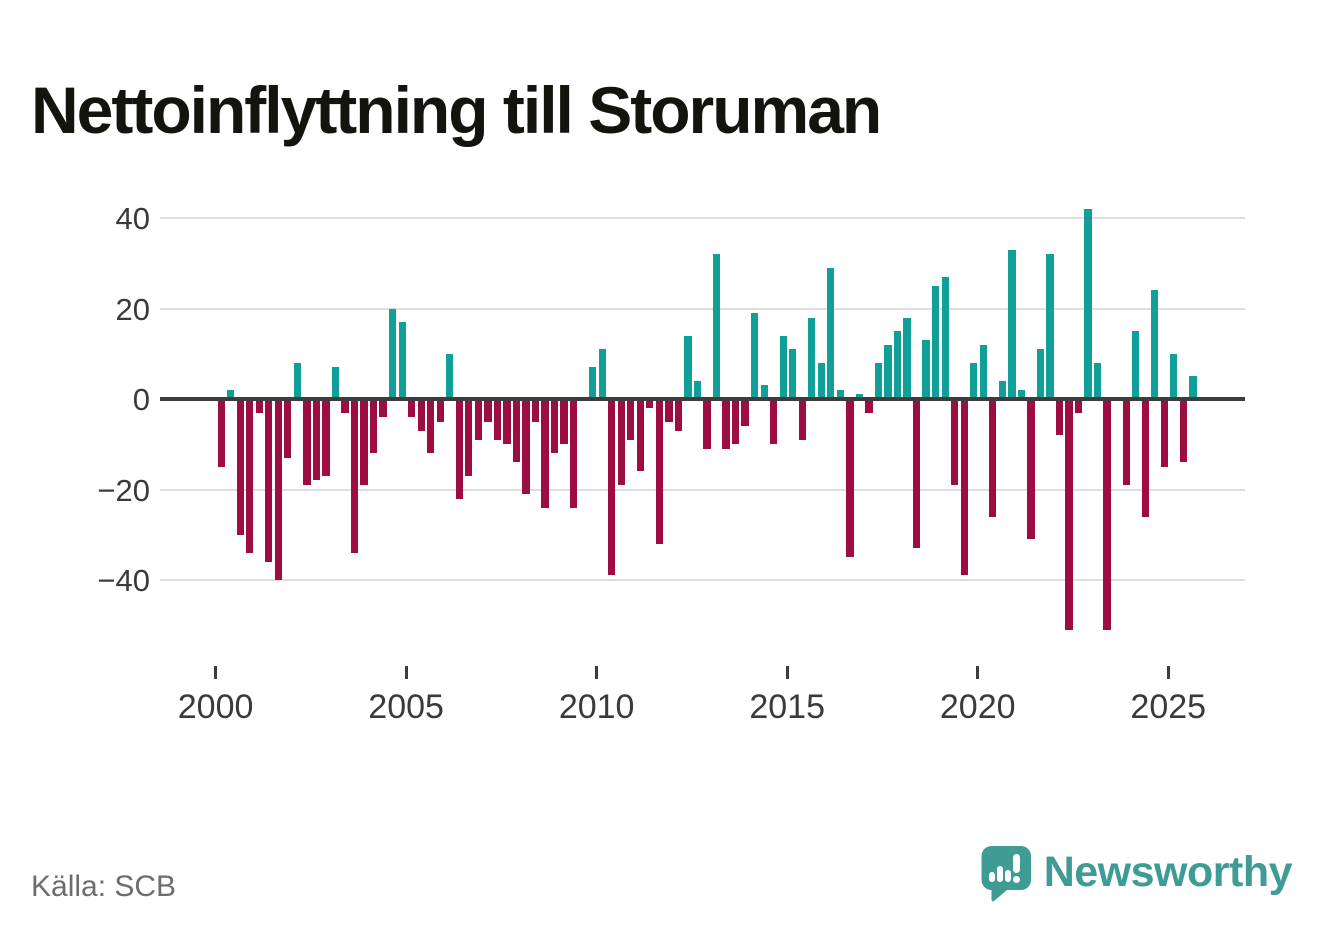 Image resolution: width=1322 pixels, height=939 pixels. I want to click on bar-2025Q3, so click(1193, 387).